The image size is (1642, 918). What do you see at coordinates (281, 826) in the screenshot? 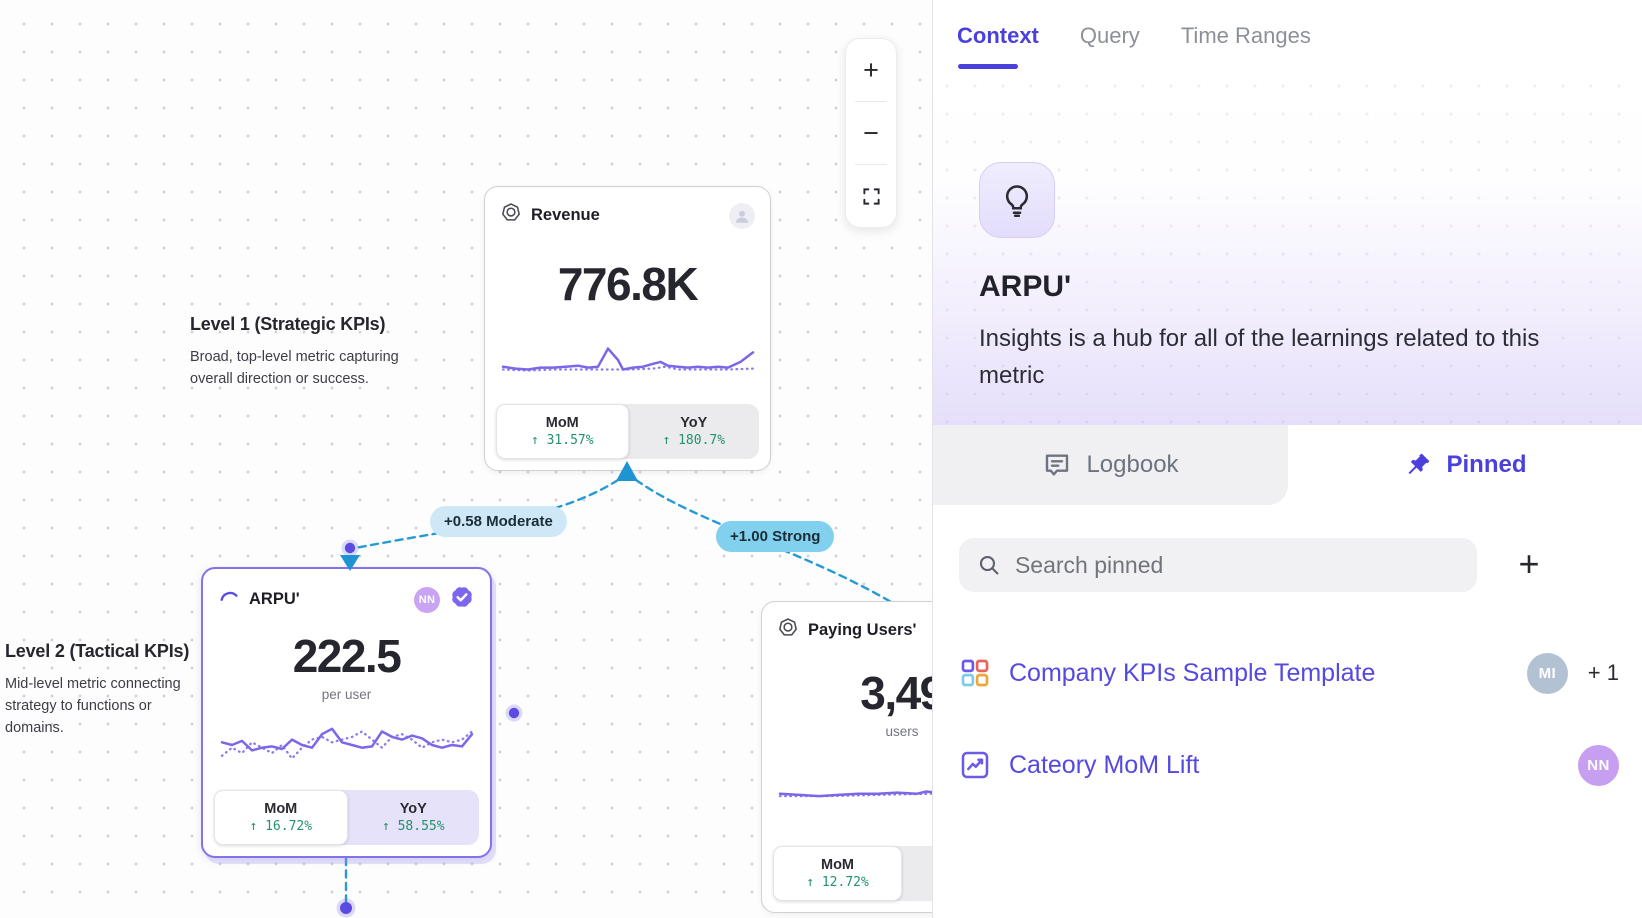
I see `mom-delta: ↑ 16.72%` at bounding box center [281, 826].